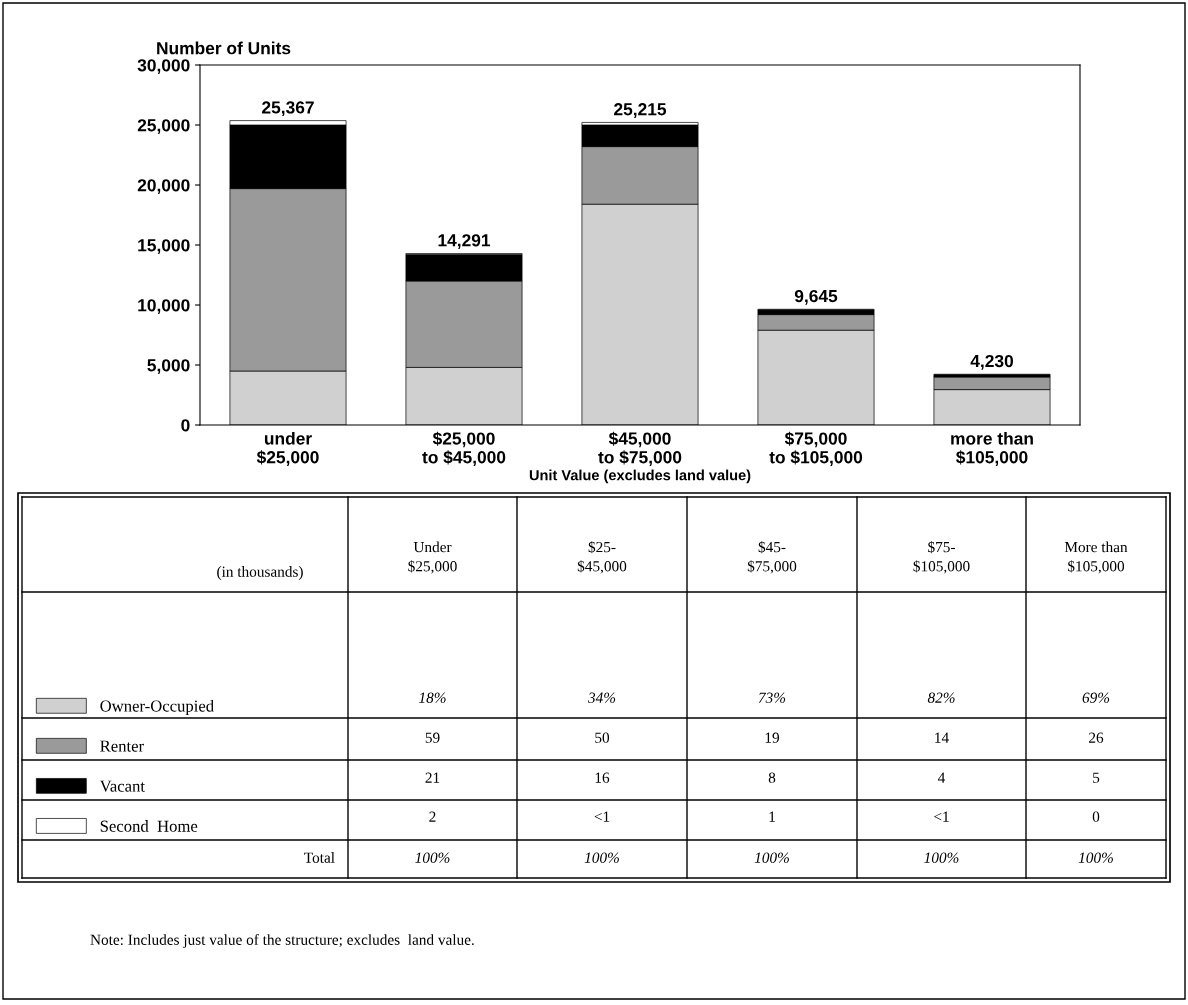 The height and width of the screenshot is (1005, 1188). What do you see at coordinates (1096, 737) in the screenshot?
I see `text: 26` at bounding box center [1096, 737].